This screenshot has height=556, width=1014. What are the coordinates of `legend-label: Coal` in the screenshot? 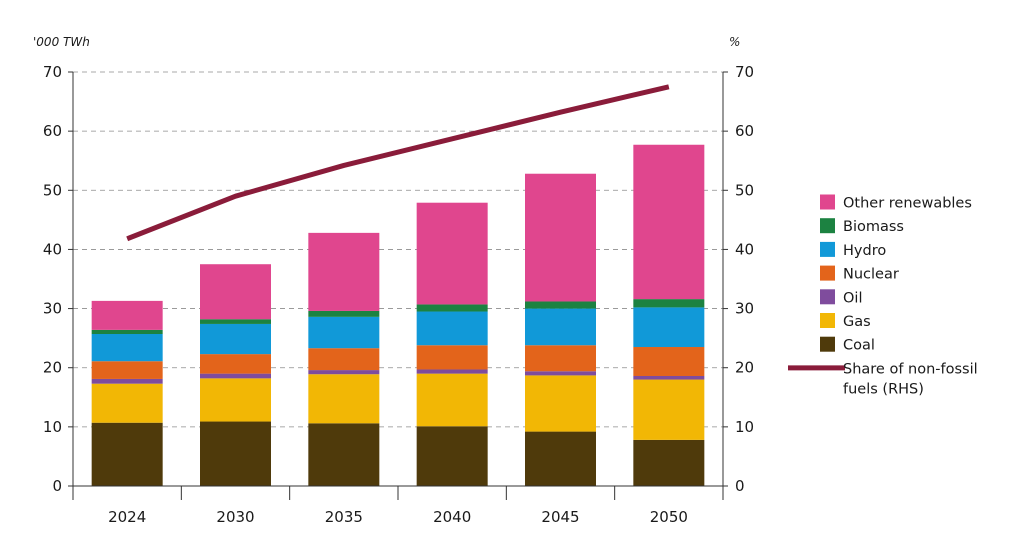 It's located at (859, 346).